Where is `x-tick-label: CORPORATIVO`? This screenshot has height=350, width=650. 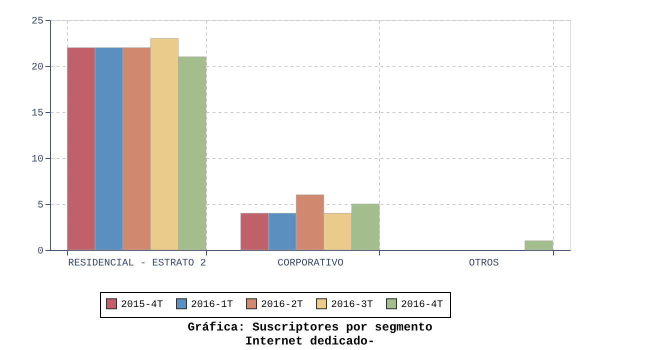
x-tick-label: CORPORATIVO is located at coordinates (310, 264).